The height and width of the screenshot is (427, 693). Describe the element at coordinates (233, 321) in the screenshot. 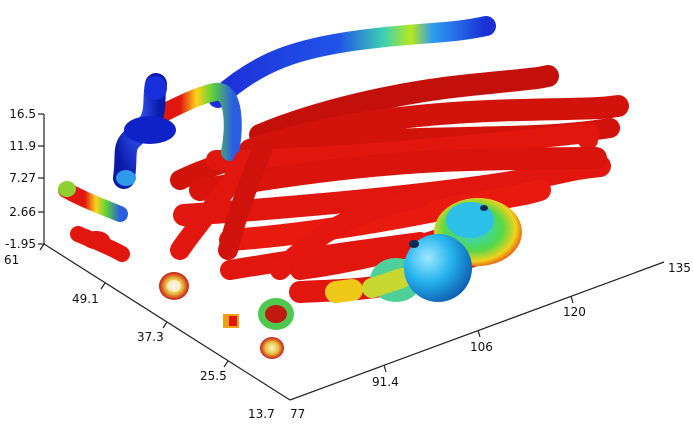

I see `cut-vessel-fragment` at that location.